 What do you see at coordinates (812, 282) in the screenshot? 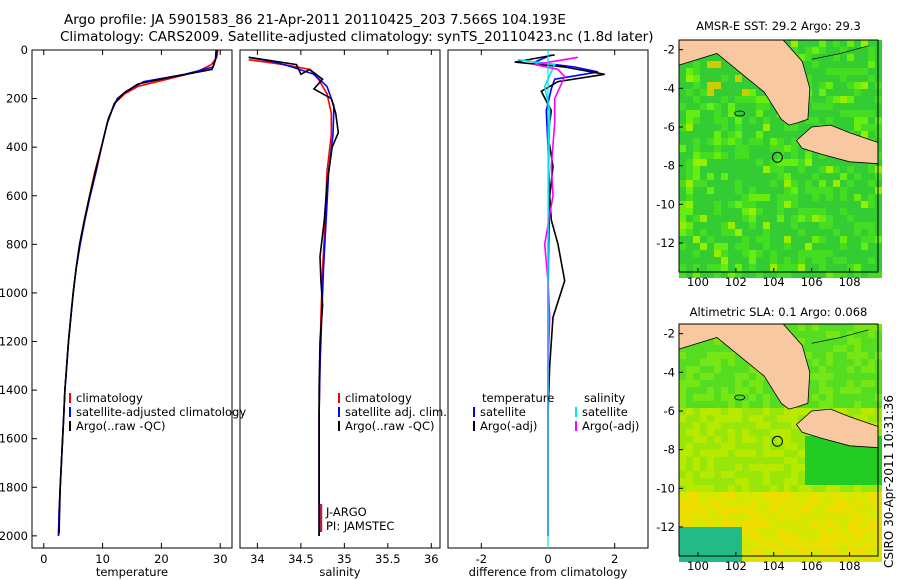
I see `sst-map-xtick-label: 106` at bounding box center [812, 282].